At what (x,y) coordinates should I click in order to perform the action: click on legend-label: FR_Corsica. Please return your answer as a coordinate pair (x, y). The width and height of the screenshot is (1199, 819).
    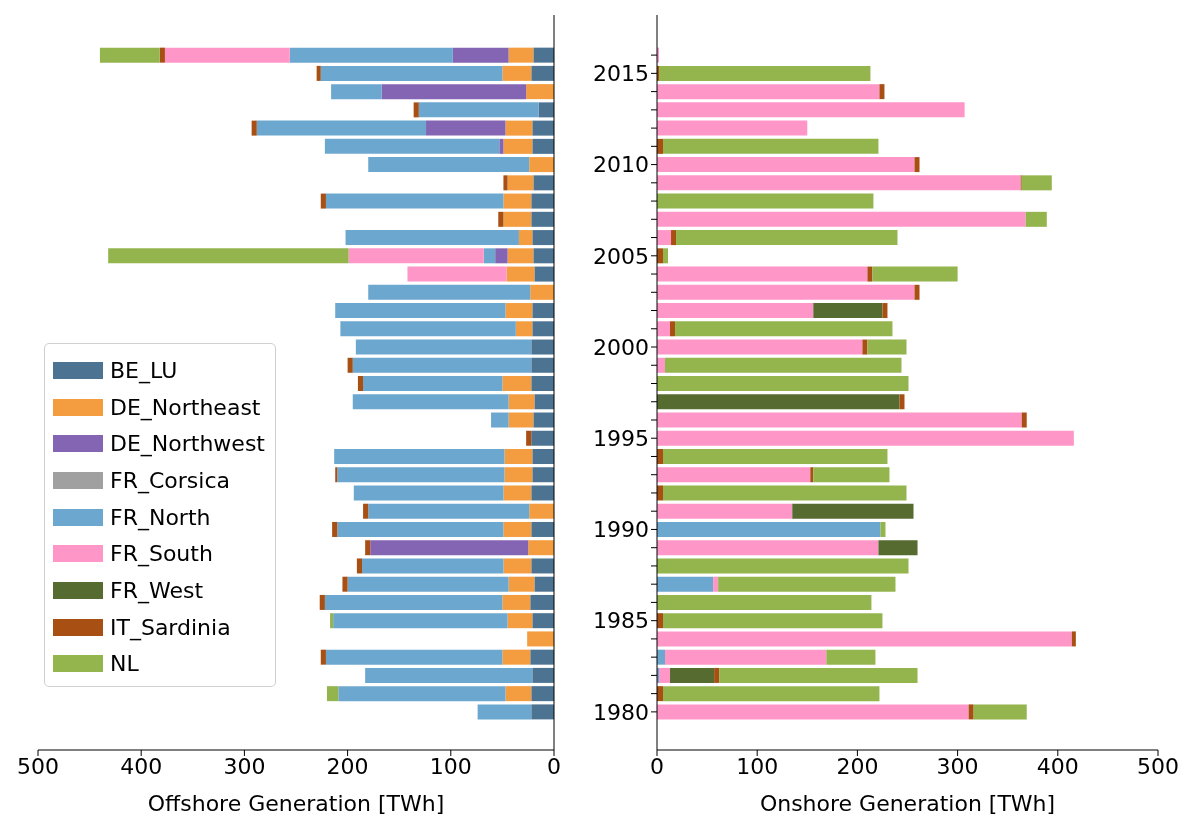
    Looking at the image, I should click on (170, 480).